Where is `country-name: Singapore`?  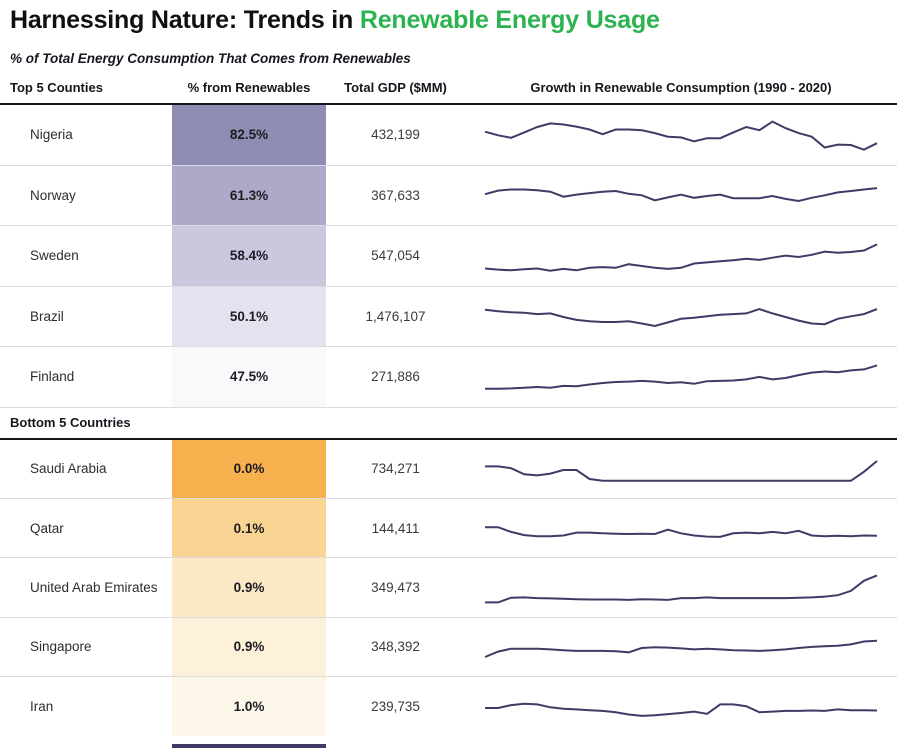 country-name: Singapore is located at coordinates (61, 647).